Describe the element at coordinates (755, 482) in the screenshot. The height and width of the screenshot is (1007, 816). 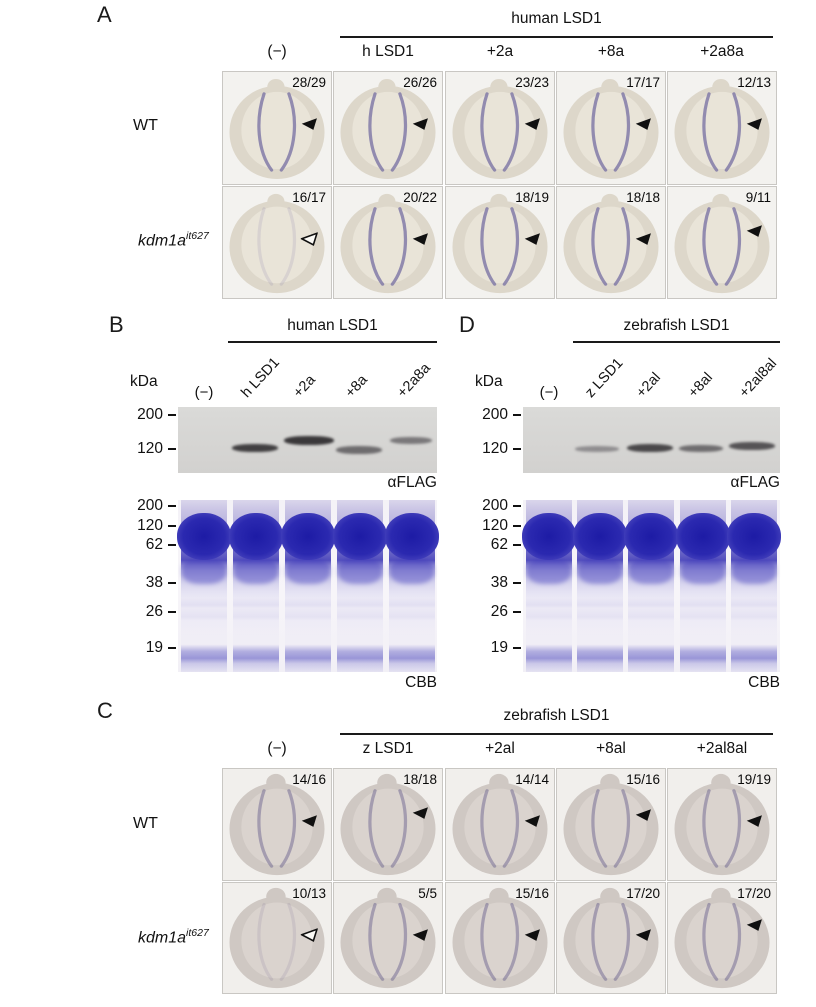
I see `antibody-label: αFLAG` at that location.